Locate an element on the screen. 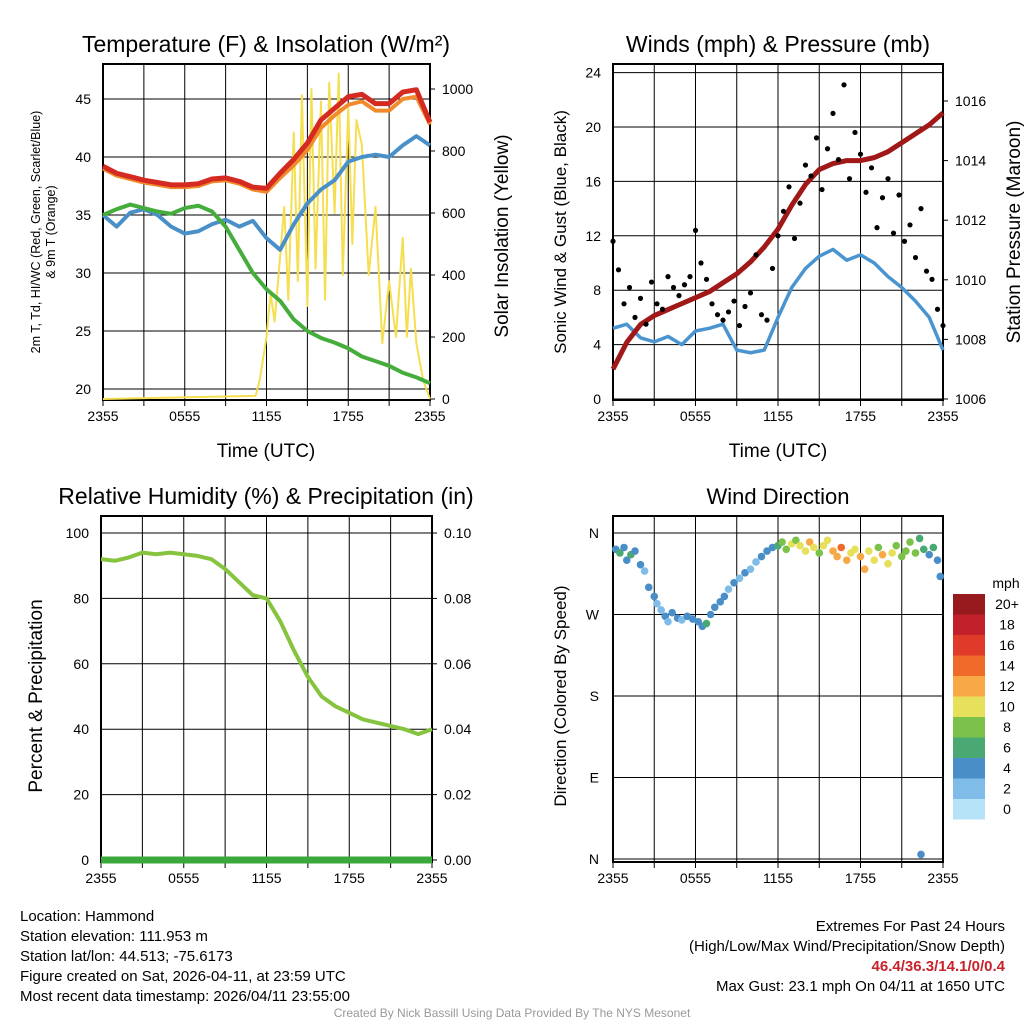 This screenshot has height=1024, width=1024. pressure-line is located at coordinates (777, 241).